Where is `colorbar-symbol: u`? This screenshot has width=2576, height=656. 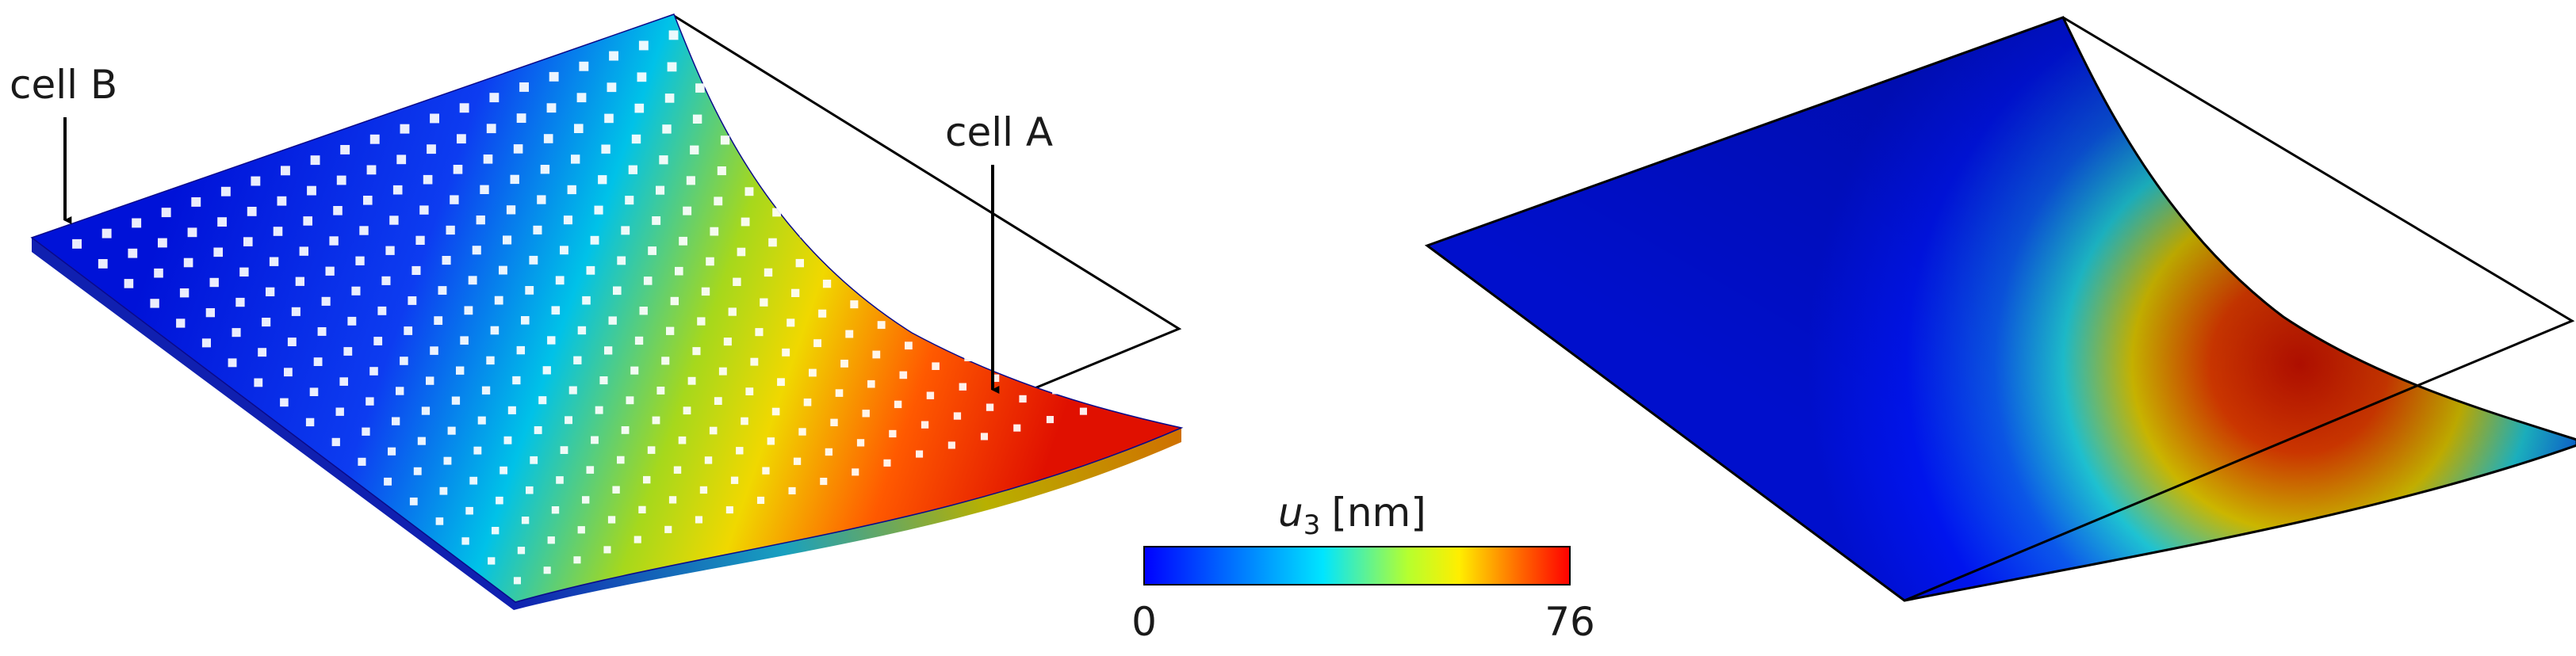 colorbar-symbol: u is located at coordinates (1290, 513).